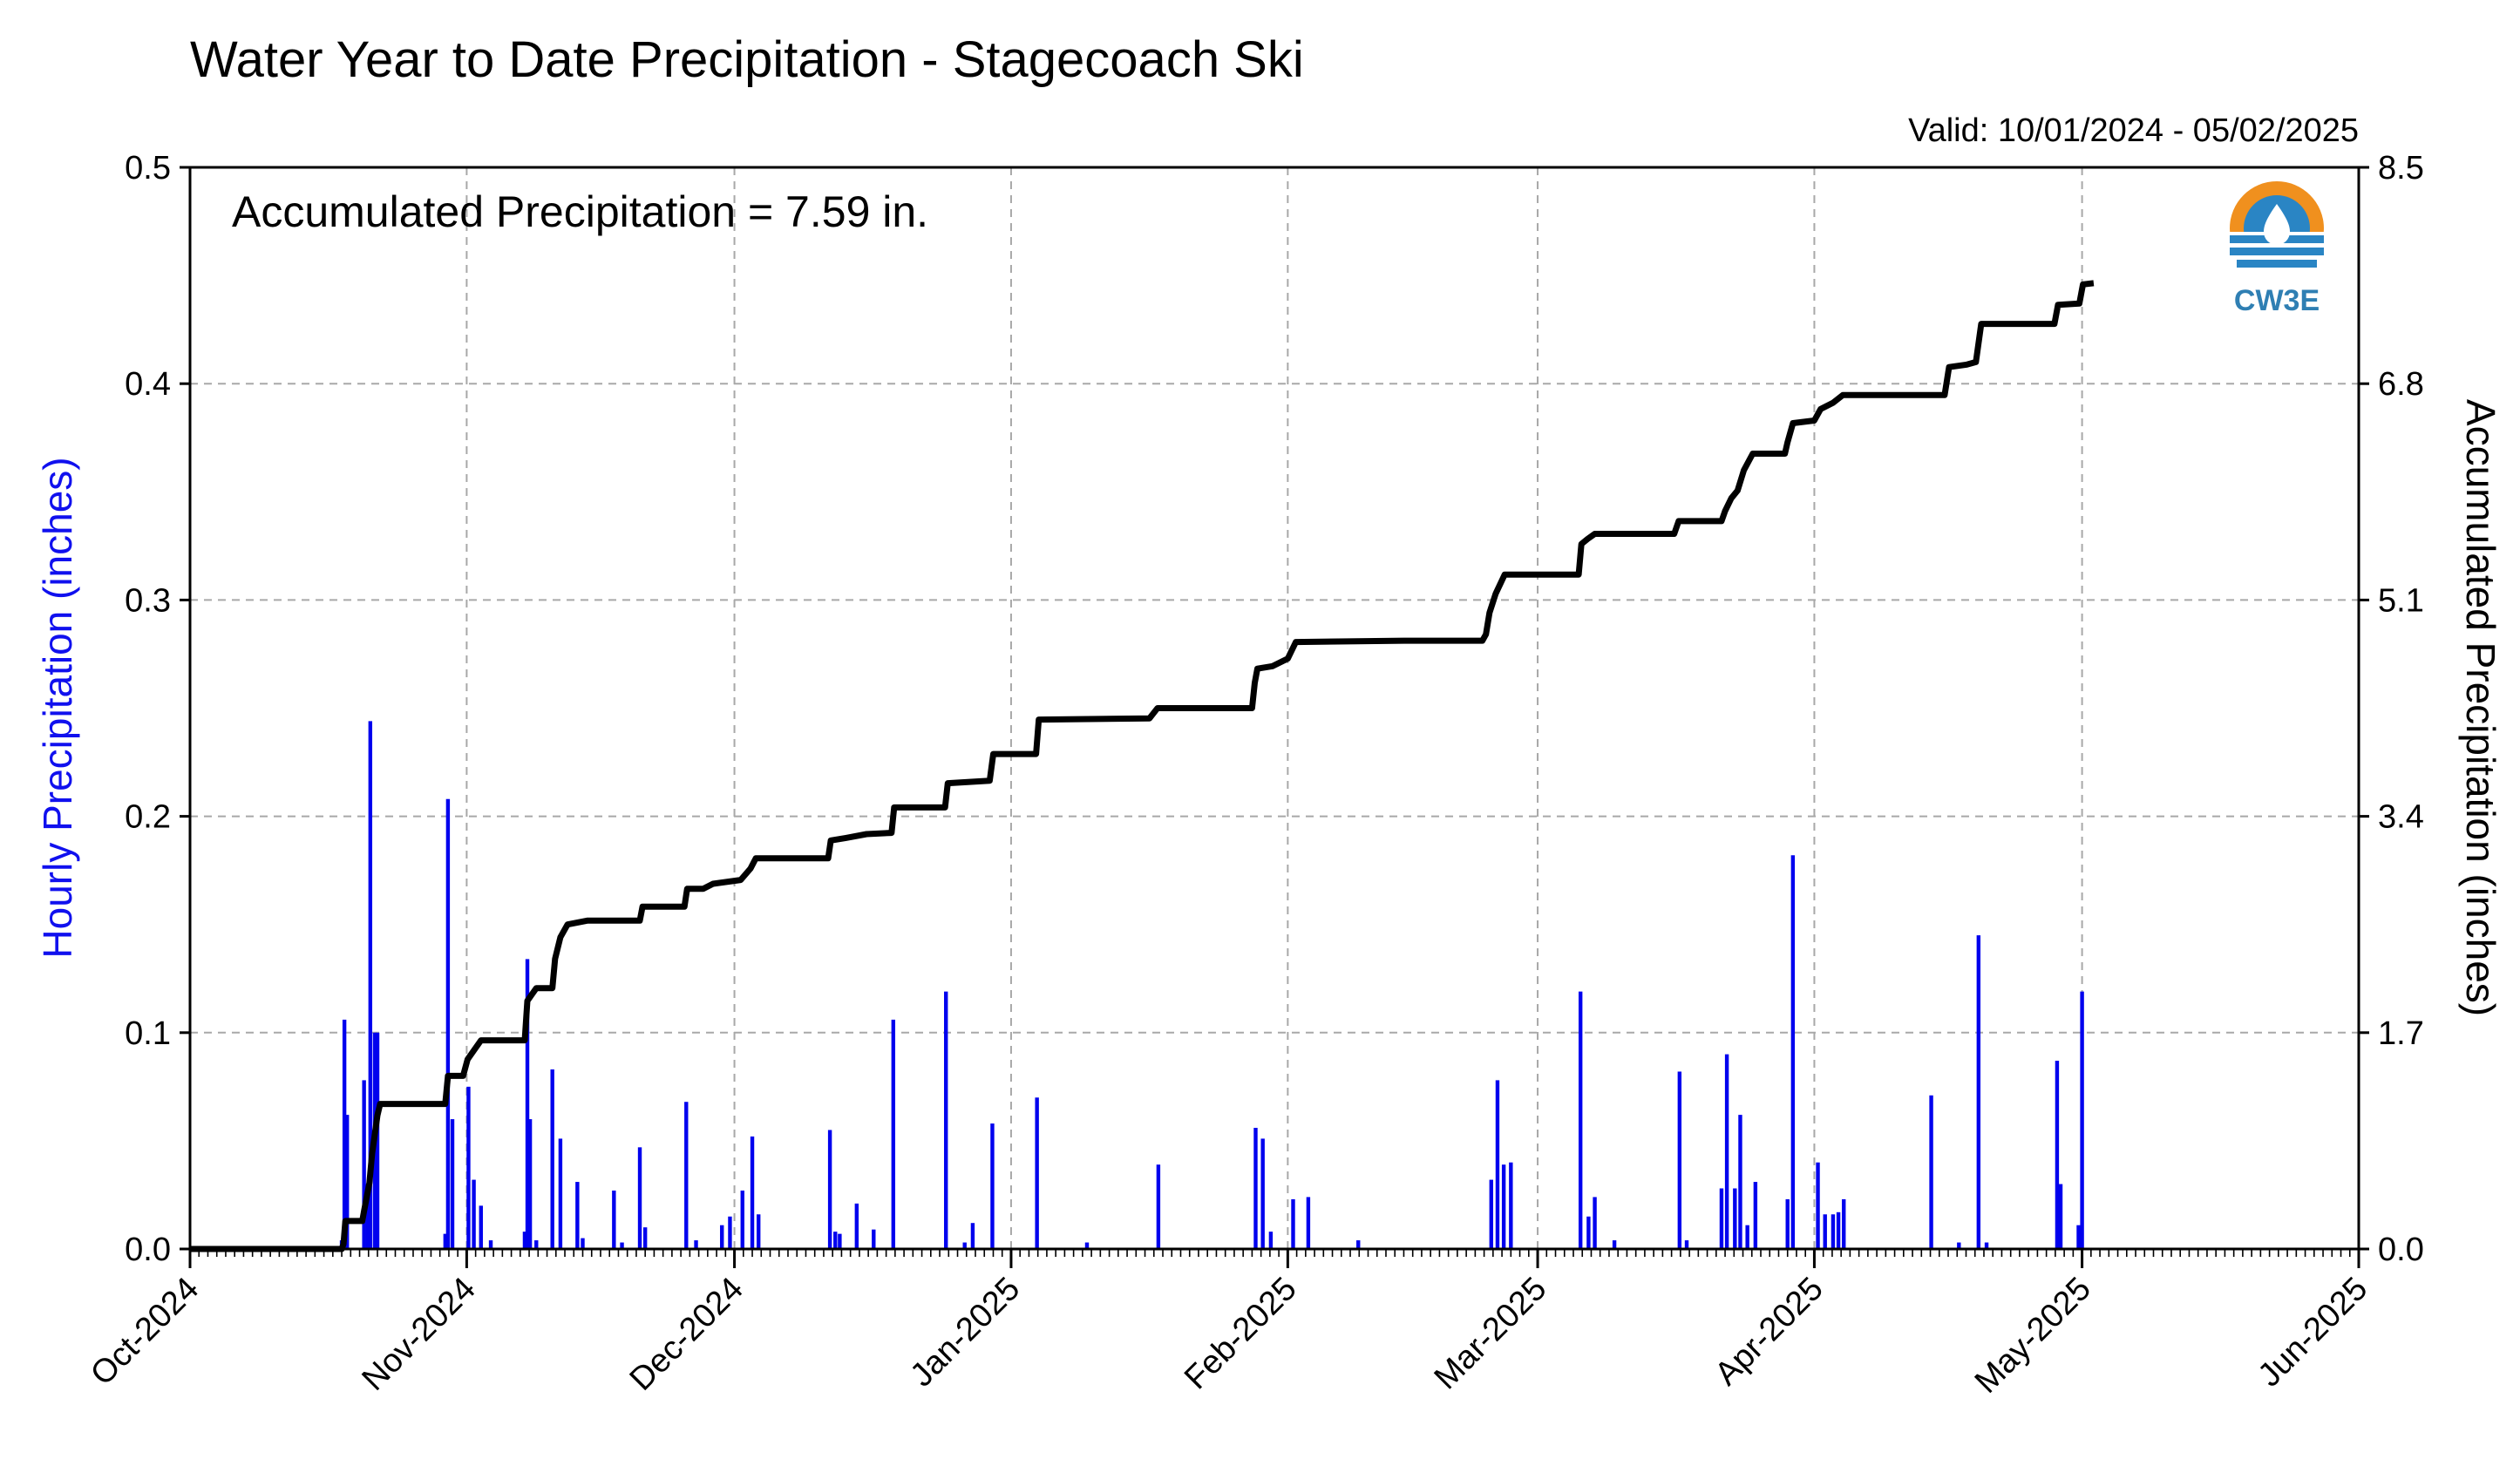  I want to click on right-y-tick-label: 0.0, so click(2401, 1250).